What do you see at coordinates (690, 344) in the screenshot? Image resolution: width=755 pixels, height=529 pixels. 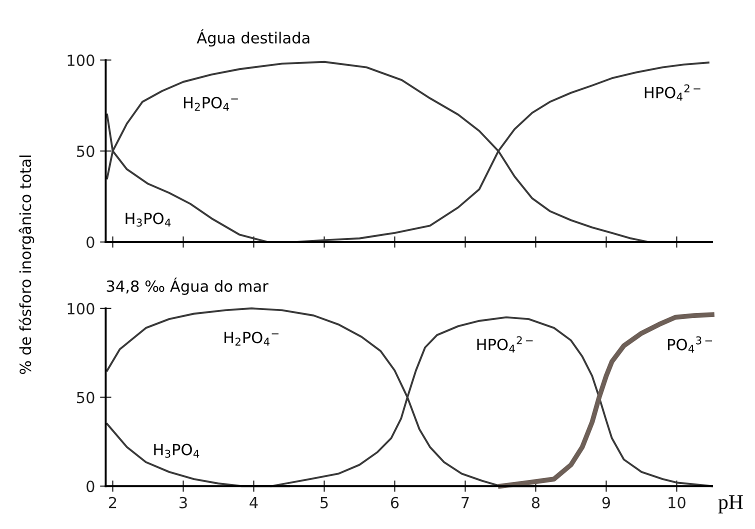 I see `series-label: PO$_{4}$$^{3−}$` at bounding box center [690, 344].